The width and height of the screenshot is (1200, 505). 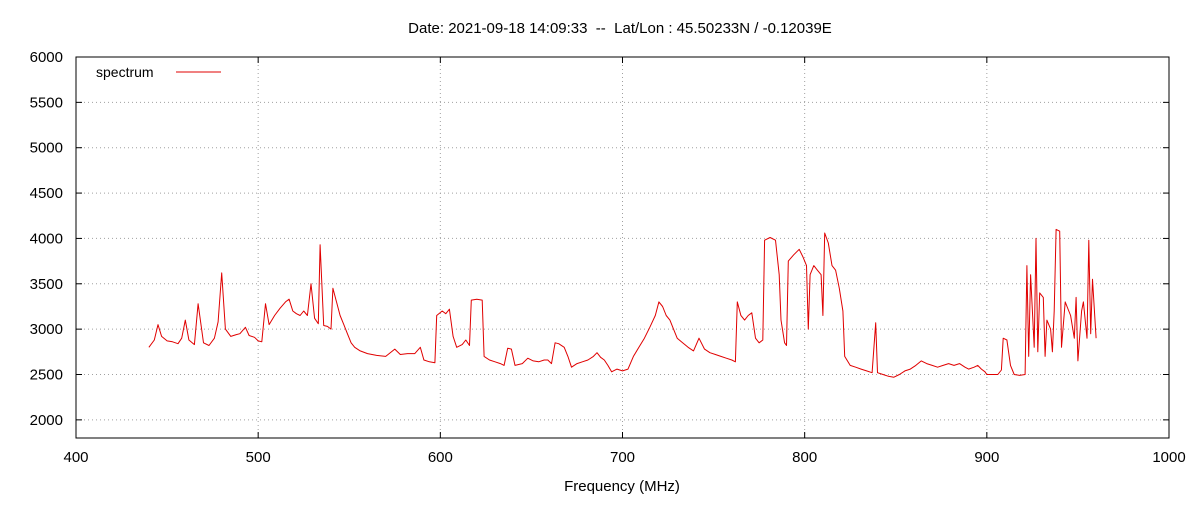 What do you see at coordinates (46, 193) in the screenshot?
I see `y-tick-label: 4500` at bounding box center [46, 193].